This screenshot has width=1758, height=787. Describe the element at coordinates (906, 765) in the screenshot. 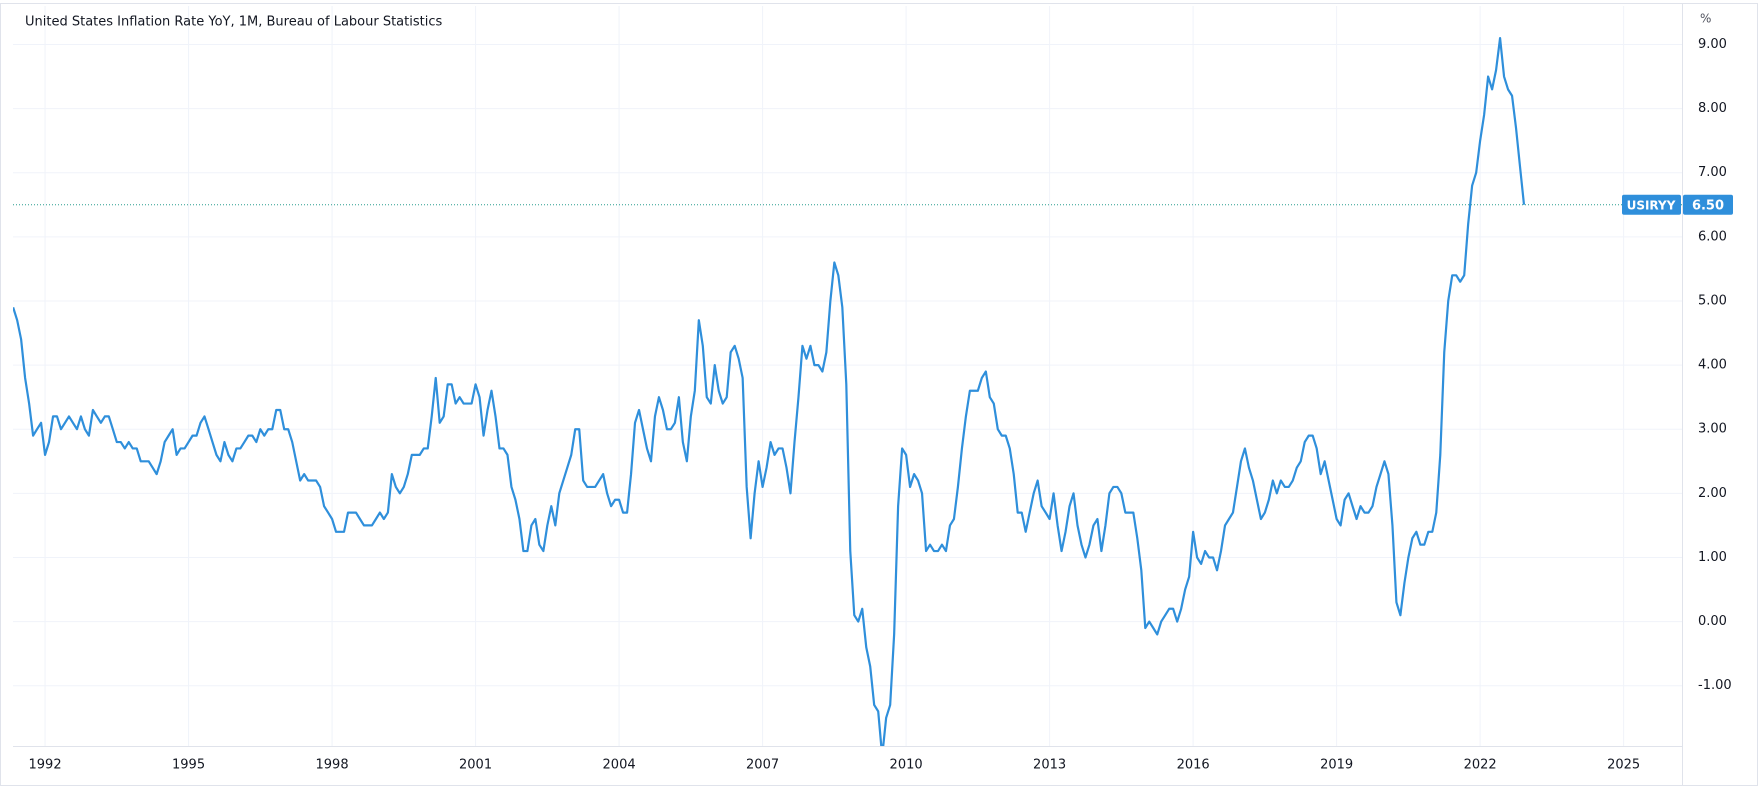

I see `x-tick-label: 2010` at that location.